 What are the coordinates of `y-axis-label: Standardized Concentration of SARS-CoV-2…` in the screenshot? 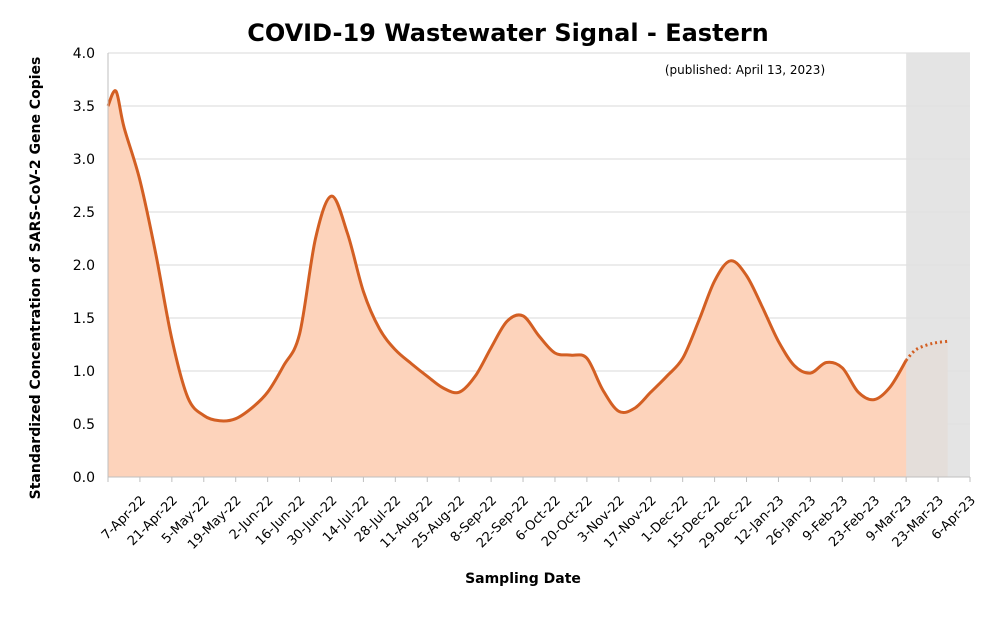 It's located at (36, 278).